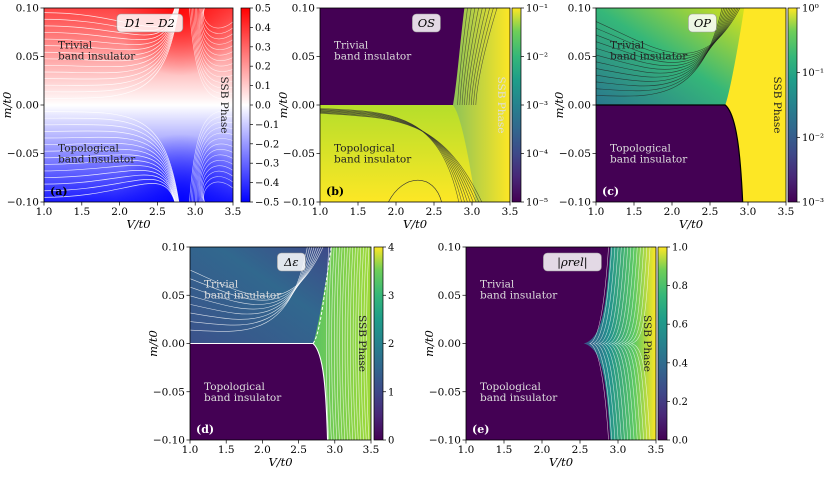 This screenshot has width=830, height=477. I want to click on plot-area-e, so click(561, 343).